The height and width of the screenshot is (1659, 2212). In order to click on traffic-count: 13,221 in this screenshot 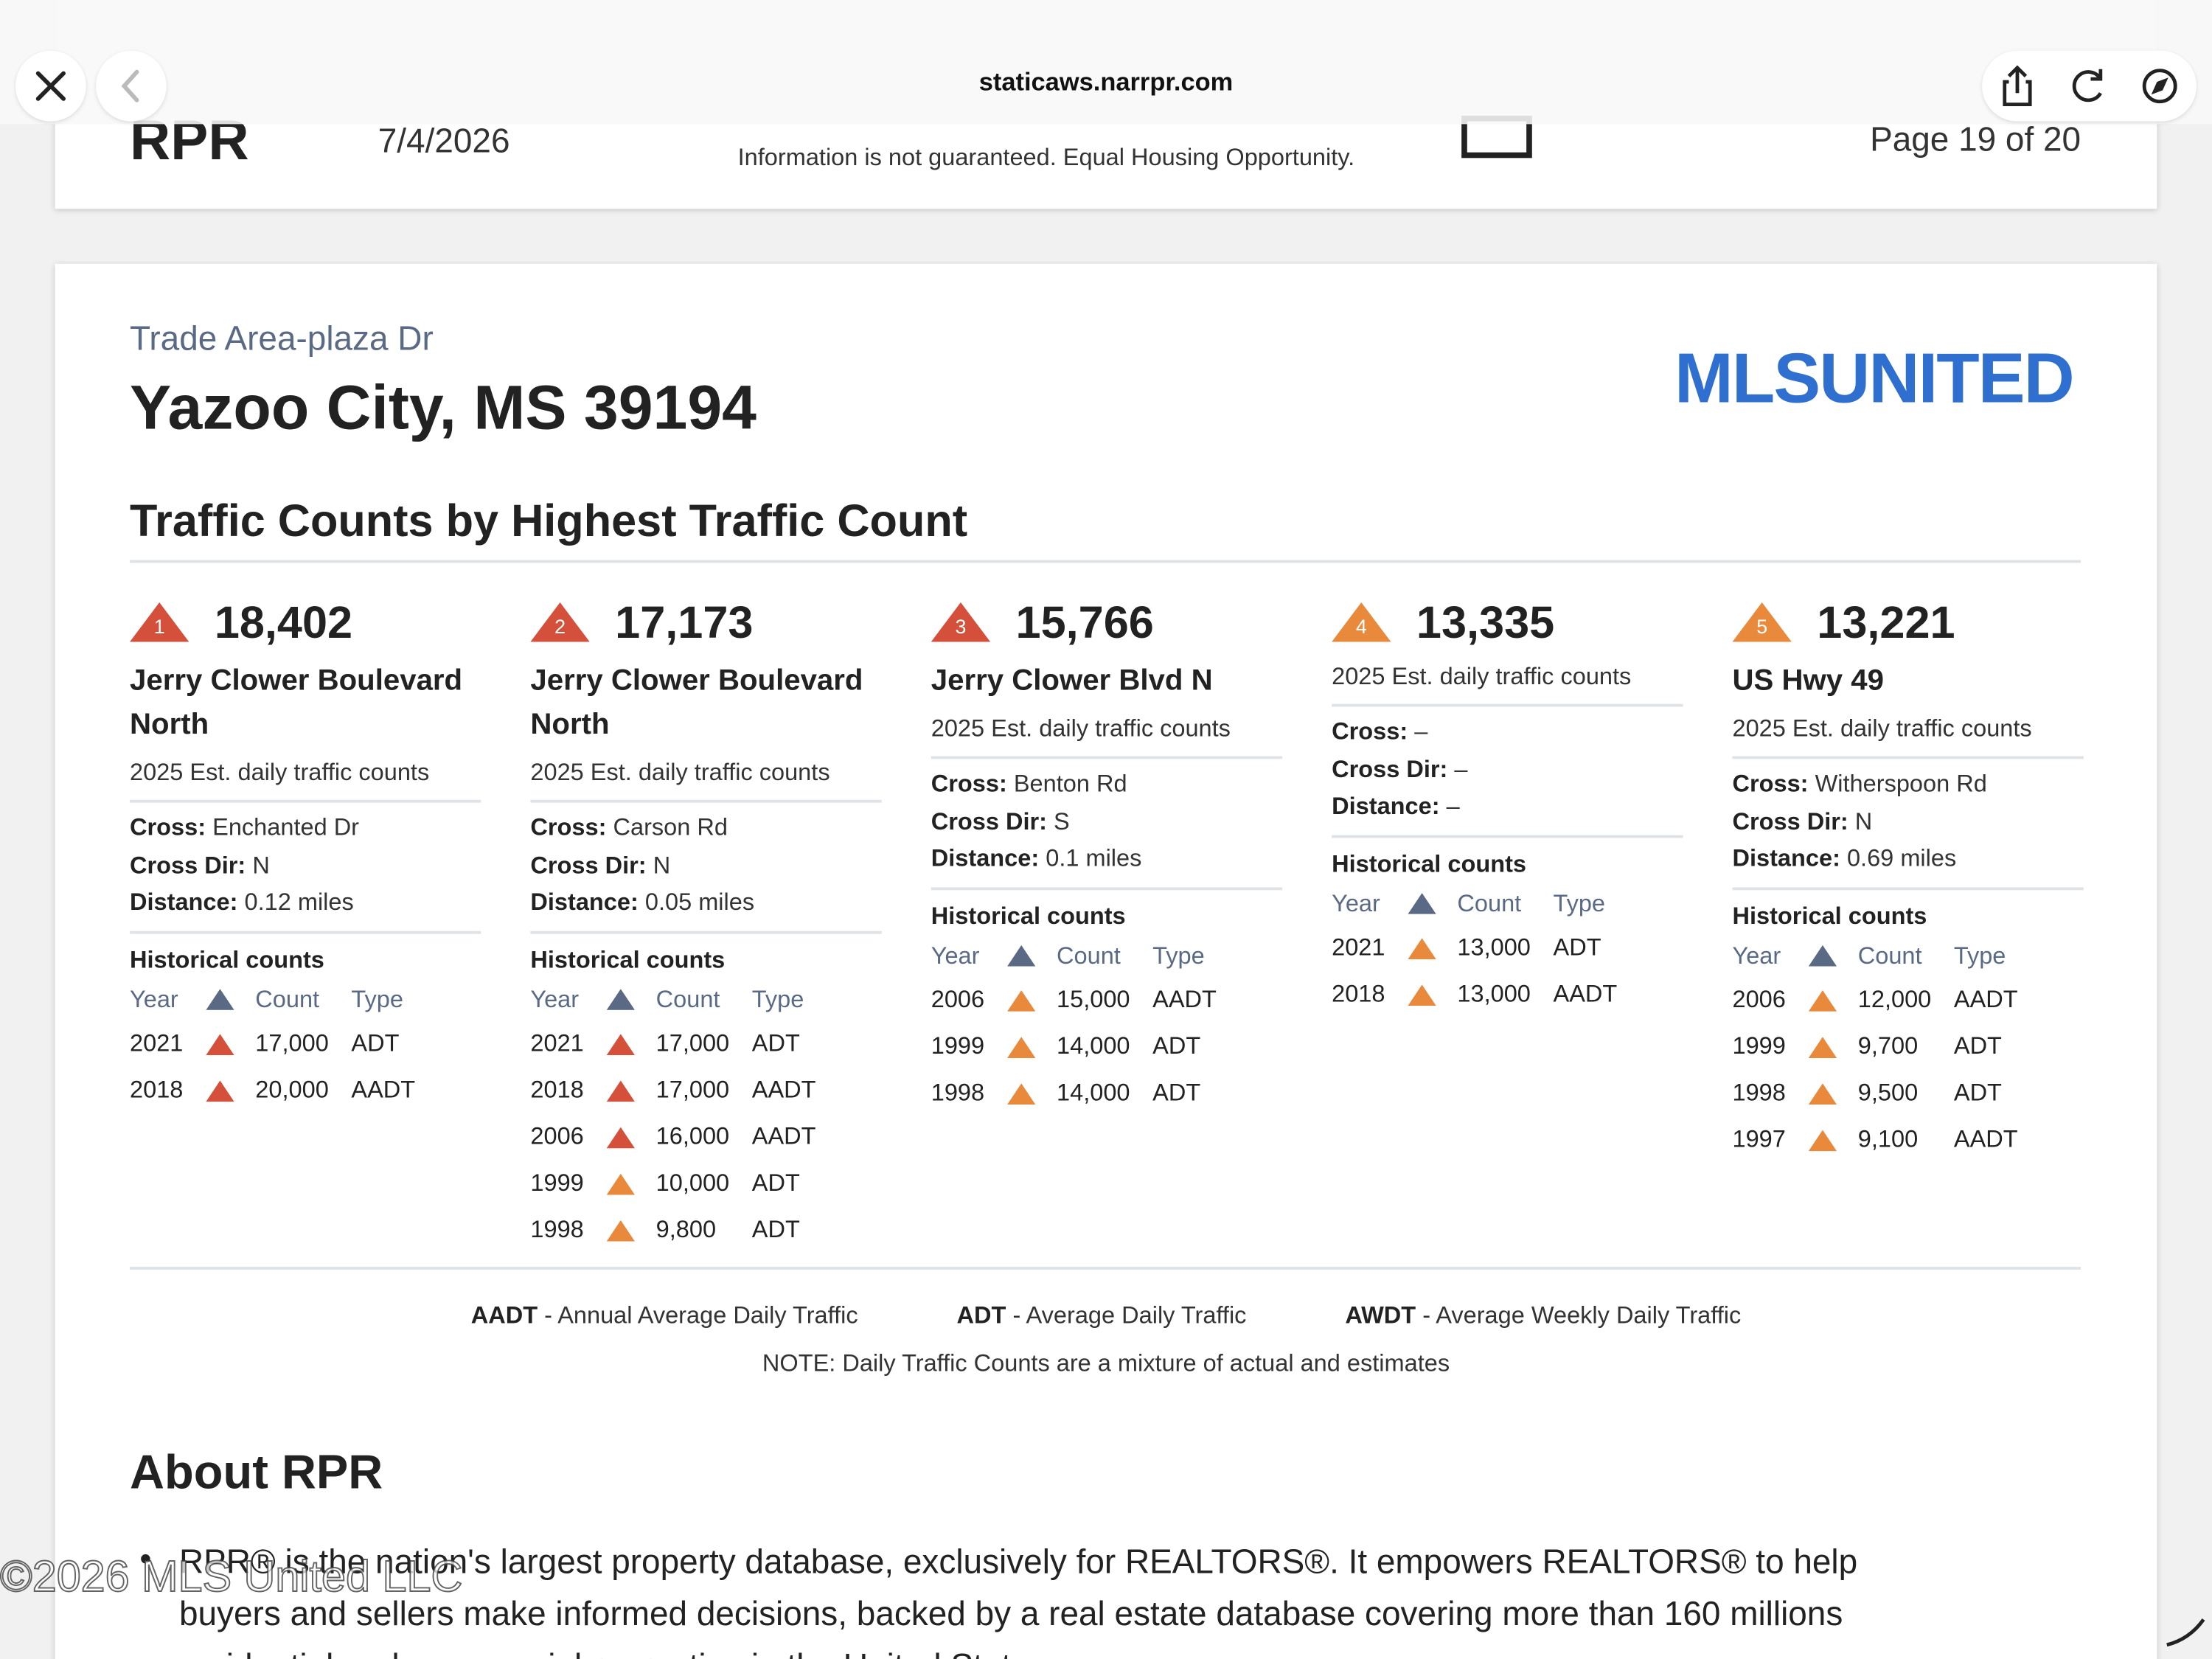, I will do `click(1886, 621)`.